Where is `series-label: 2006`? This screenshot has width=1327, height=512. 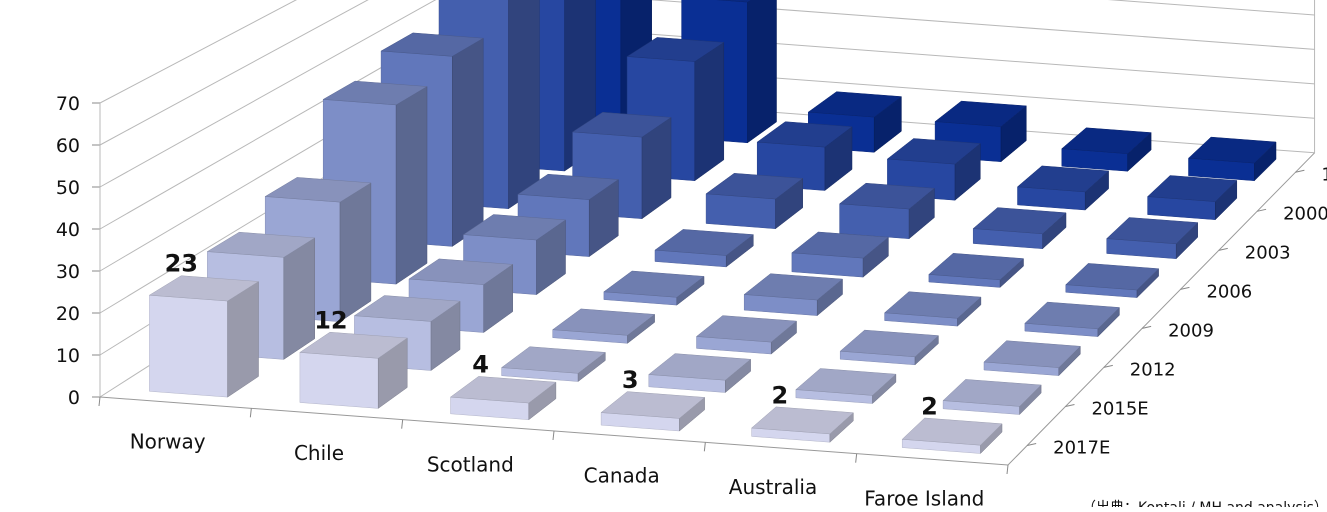
series-label: 2006 is located at coordinates (1229, 291).